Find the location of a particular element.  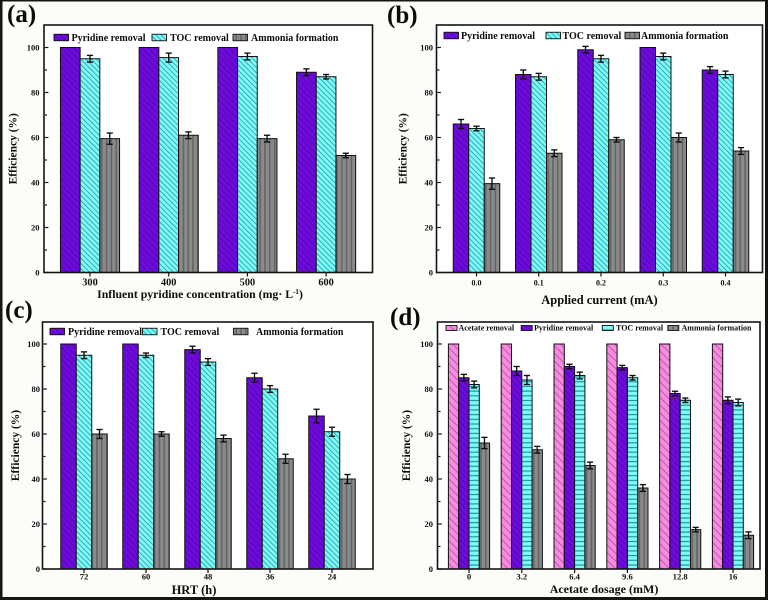

svg-text: 48 is located at coordinates (208, 577).